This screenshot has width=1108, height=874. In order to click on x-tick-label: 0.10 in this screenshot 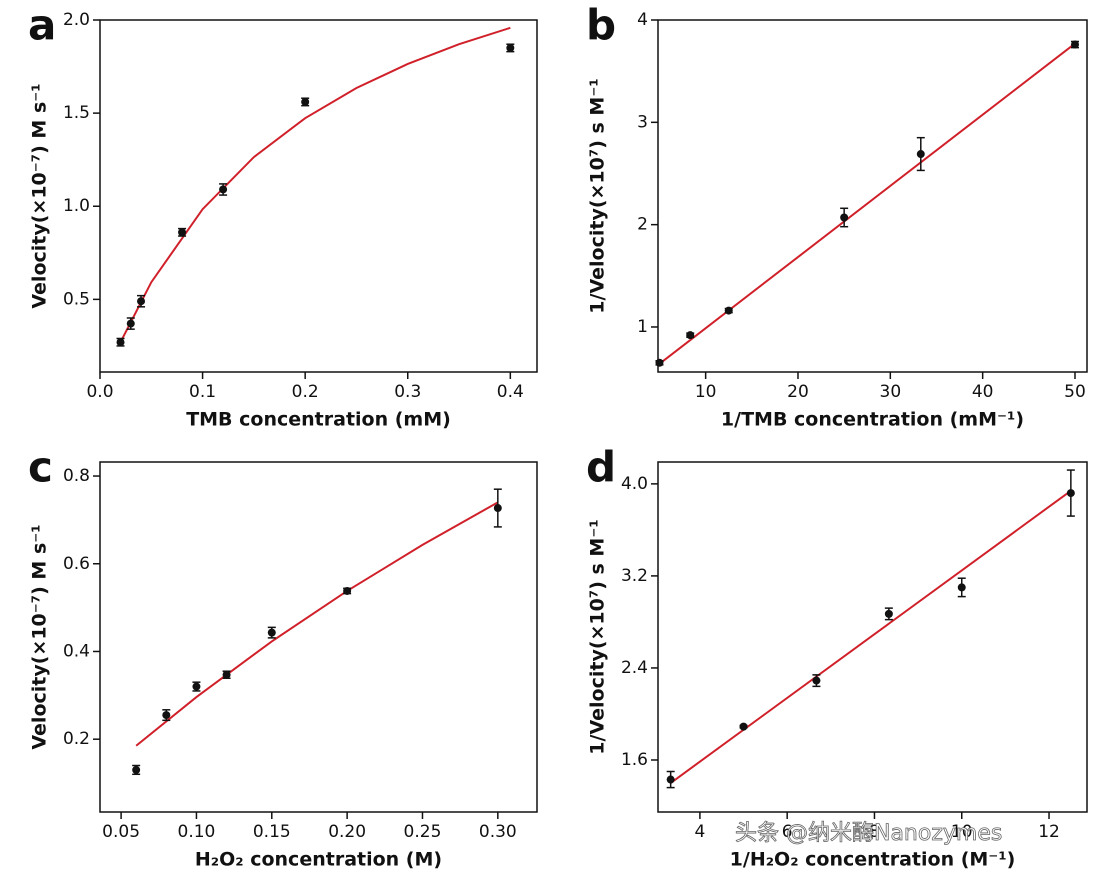, I will do `click(197, 832)`.